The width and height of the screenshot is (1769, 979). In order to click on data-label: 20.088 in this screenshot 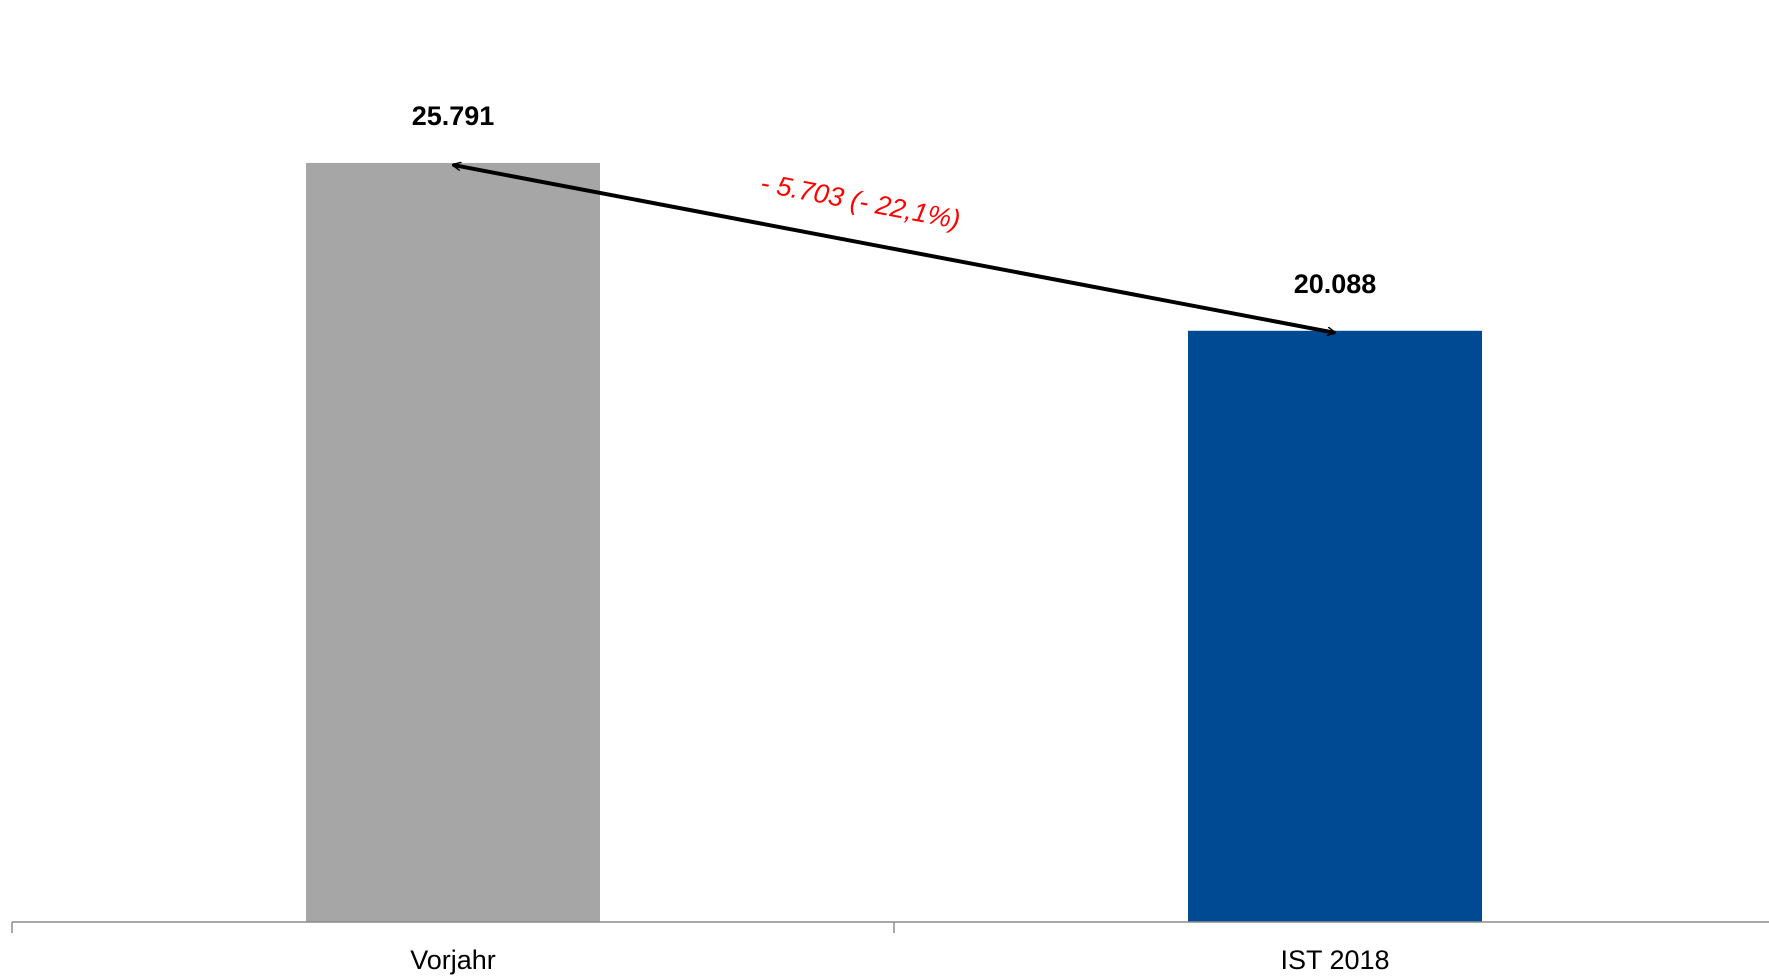, I will do `click(1335, 284)`.